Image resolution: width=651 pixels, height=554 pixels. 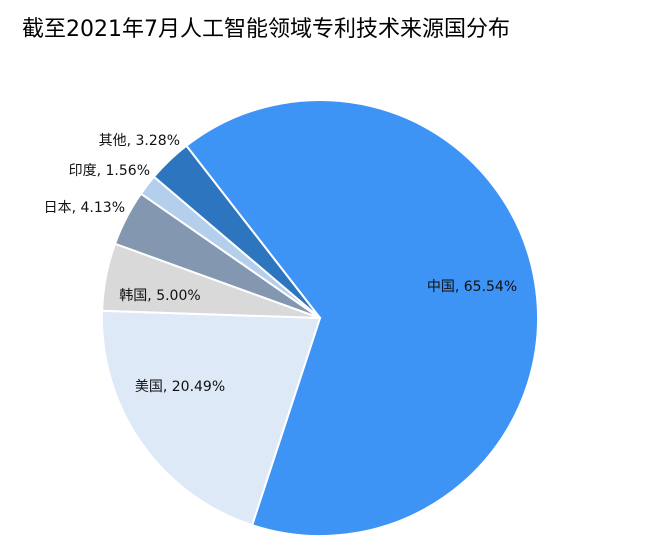 What do you see at coordinates (158, 141) in the screenshot?
I see `value-label: 3.28%` at bounding box center [158, 141].